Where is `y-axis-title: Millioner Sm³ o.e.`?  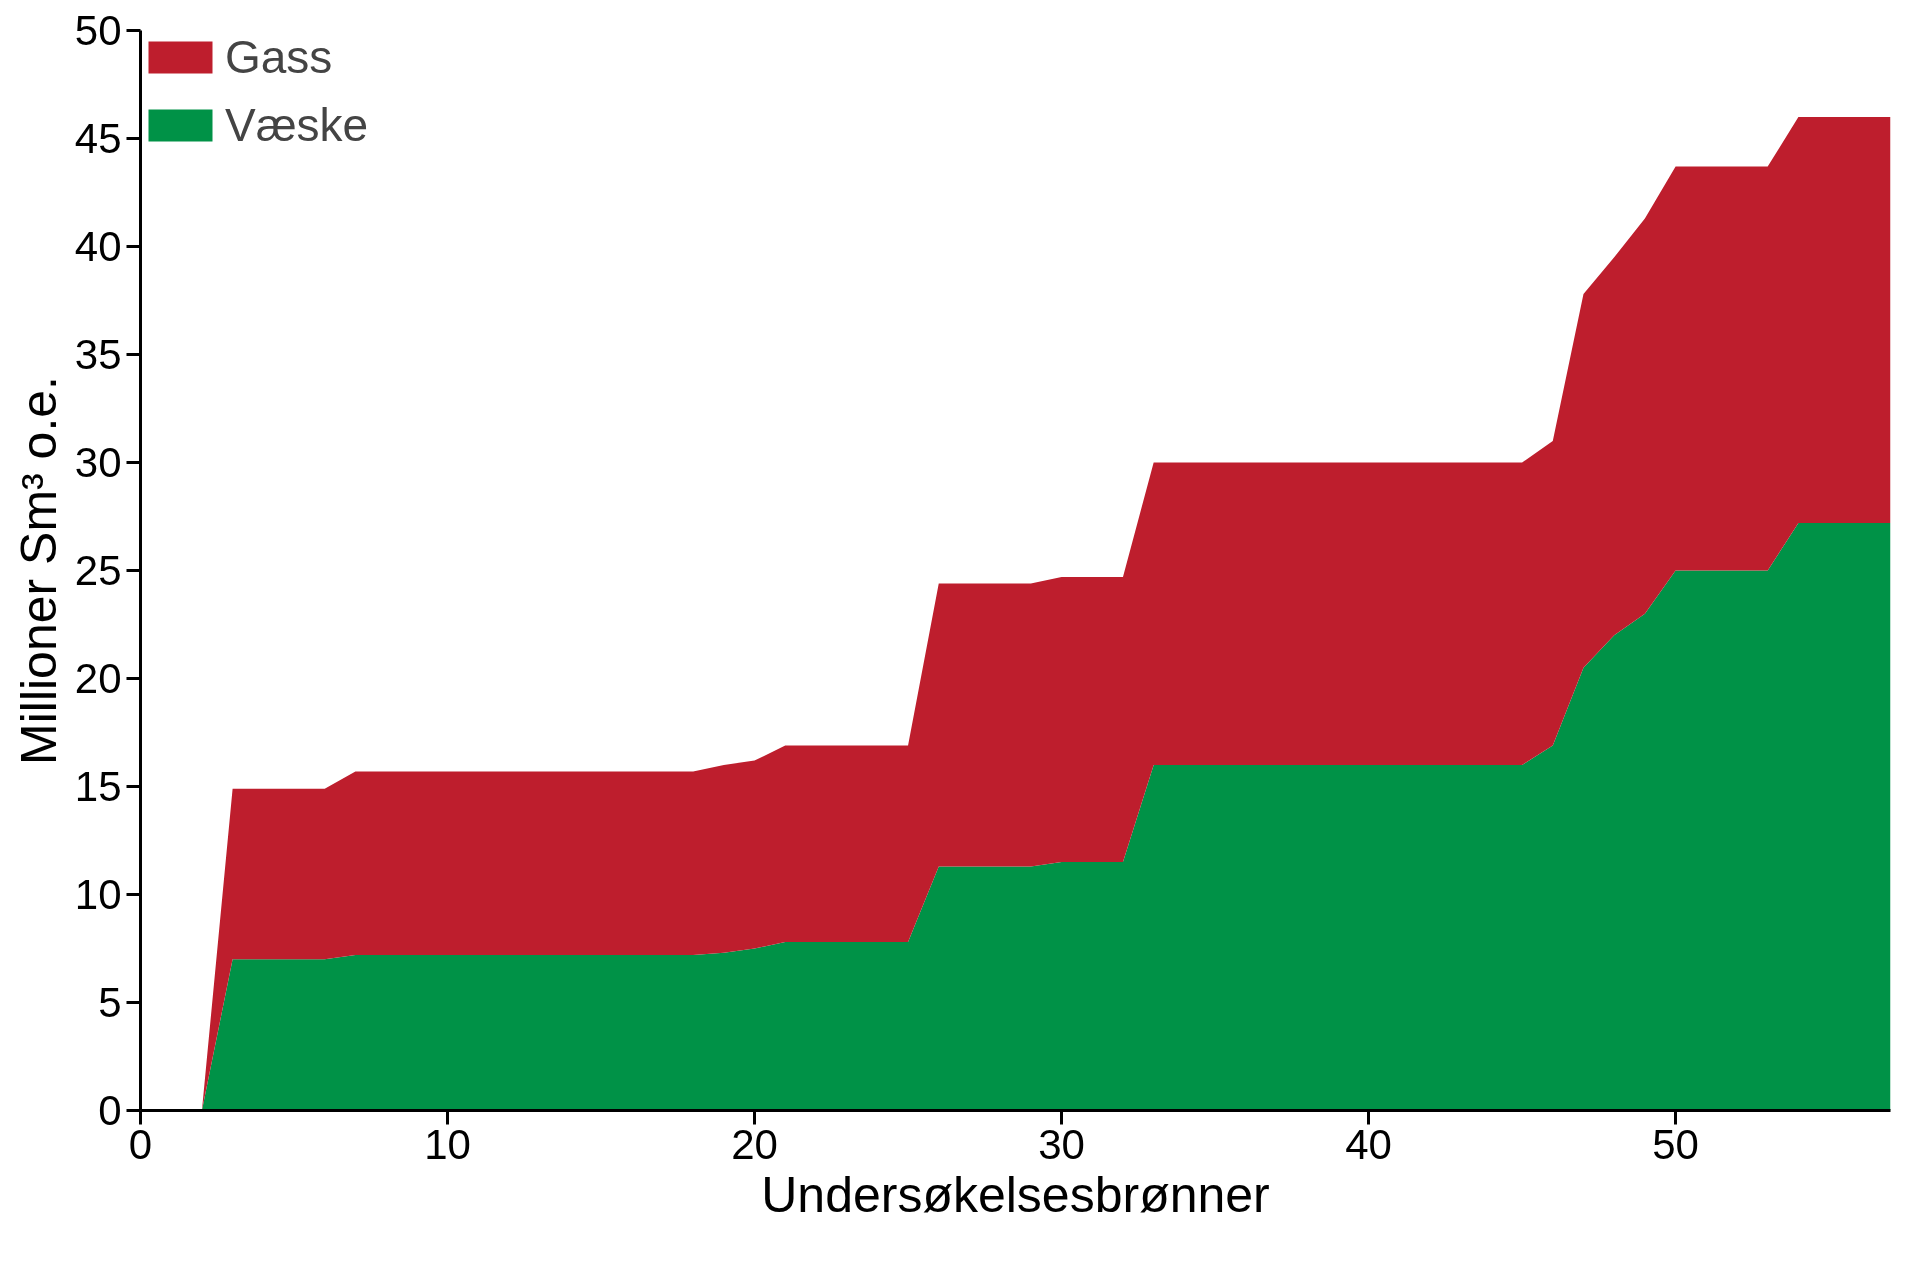
y-axis-title: Millioner Sm³ o.e. is located at coordinates (38, 570).